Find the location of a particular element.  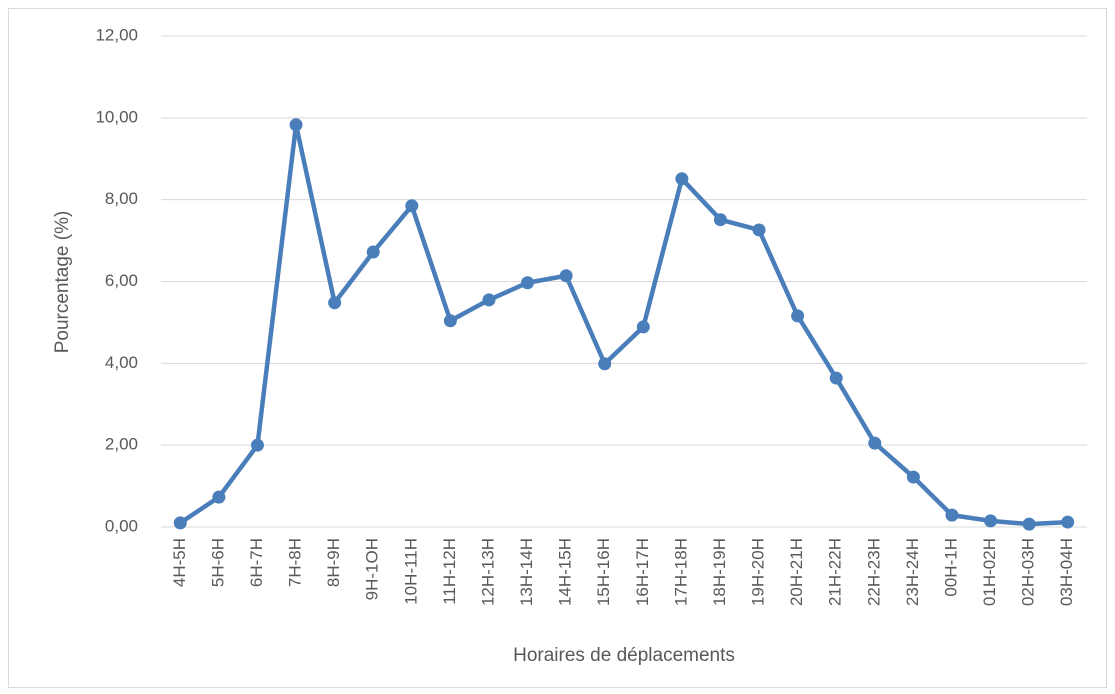

x-tick-label: 01H-02H is located at coordinates (989, 572).